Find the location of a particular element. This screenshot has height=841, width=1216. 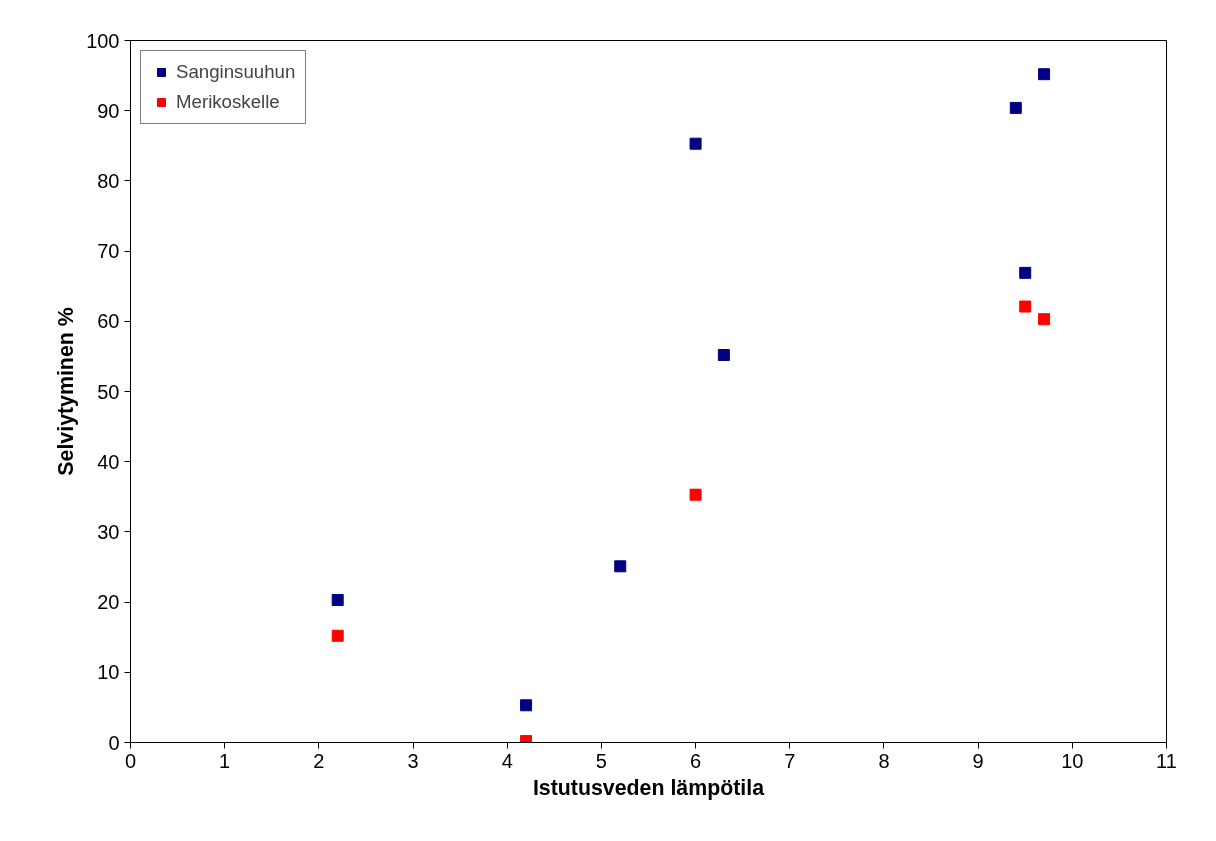

legend-label: Merikoskelle is located at coordinates (228, 102).